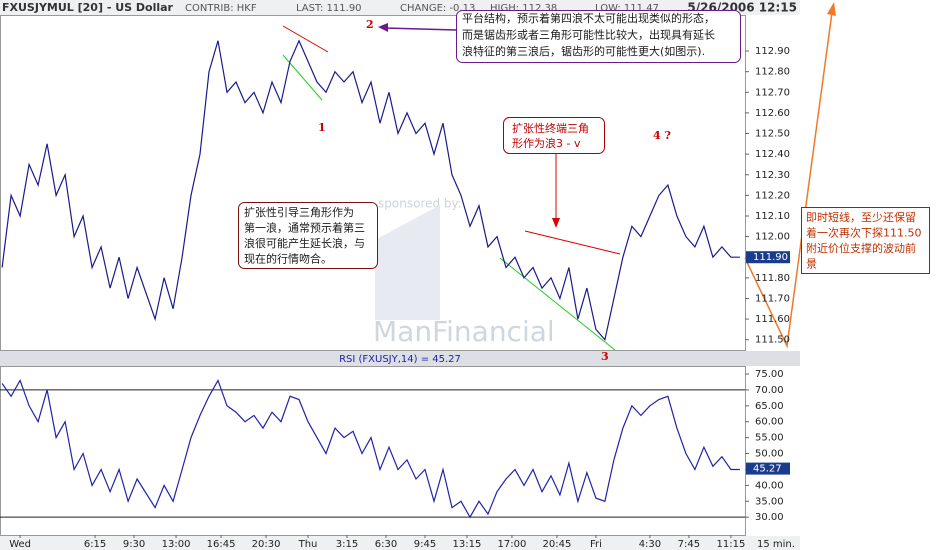  I want to click on annotation-text: 第一浪，通常预示着第三, so click(304, 228).